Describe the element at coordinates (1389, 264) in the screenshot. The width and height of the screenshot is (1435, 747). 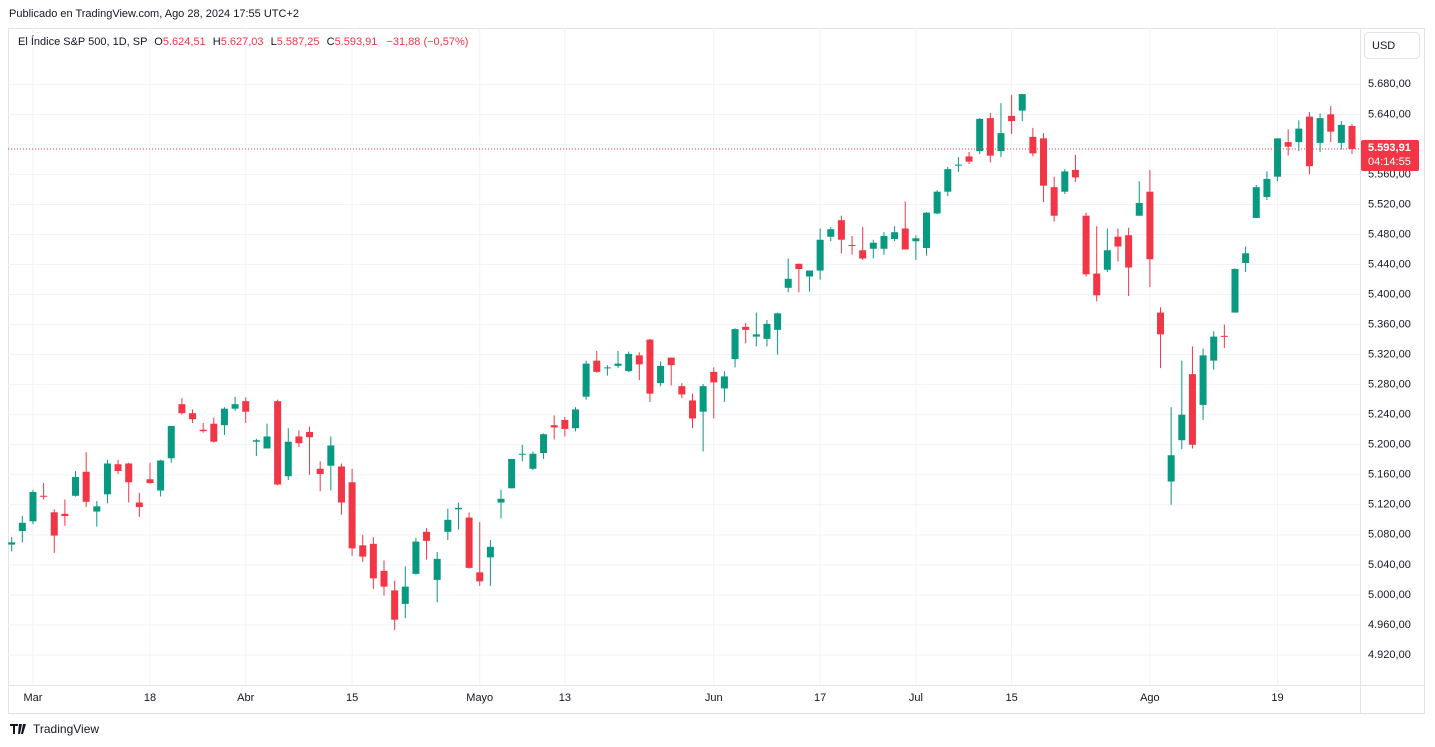
I see `y-tick-label: 5.440,00` at that location.